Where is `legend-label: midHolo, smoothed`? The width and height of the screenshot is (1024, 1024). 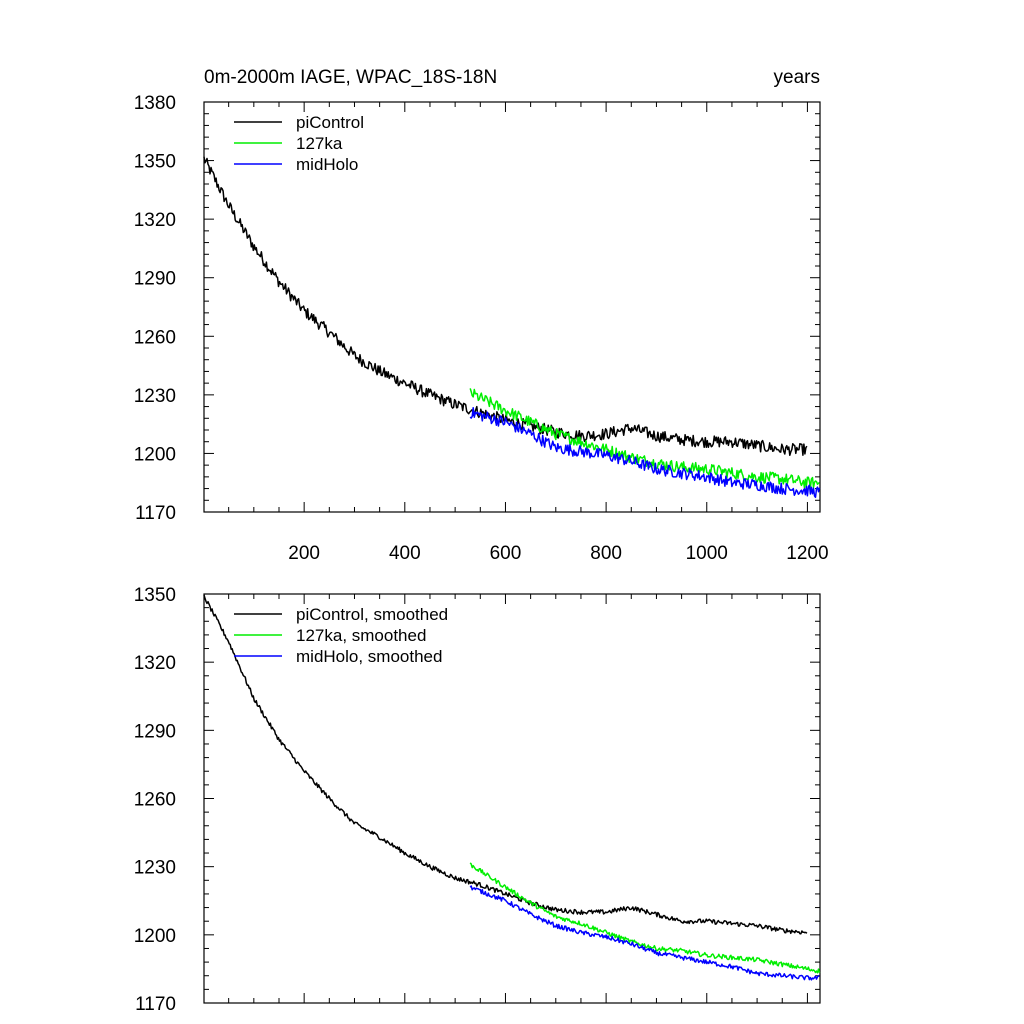
legend-label: midHolo, smoothed is located at coordinates (369, 656).